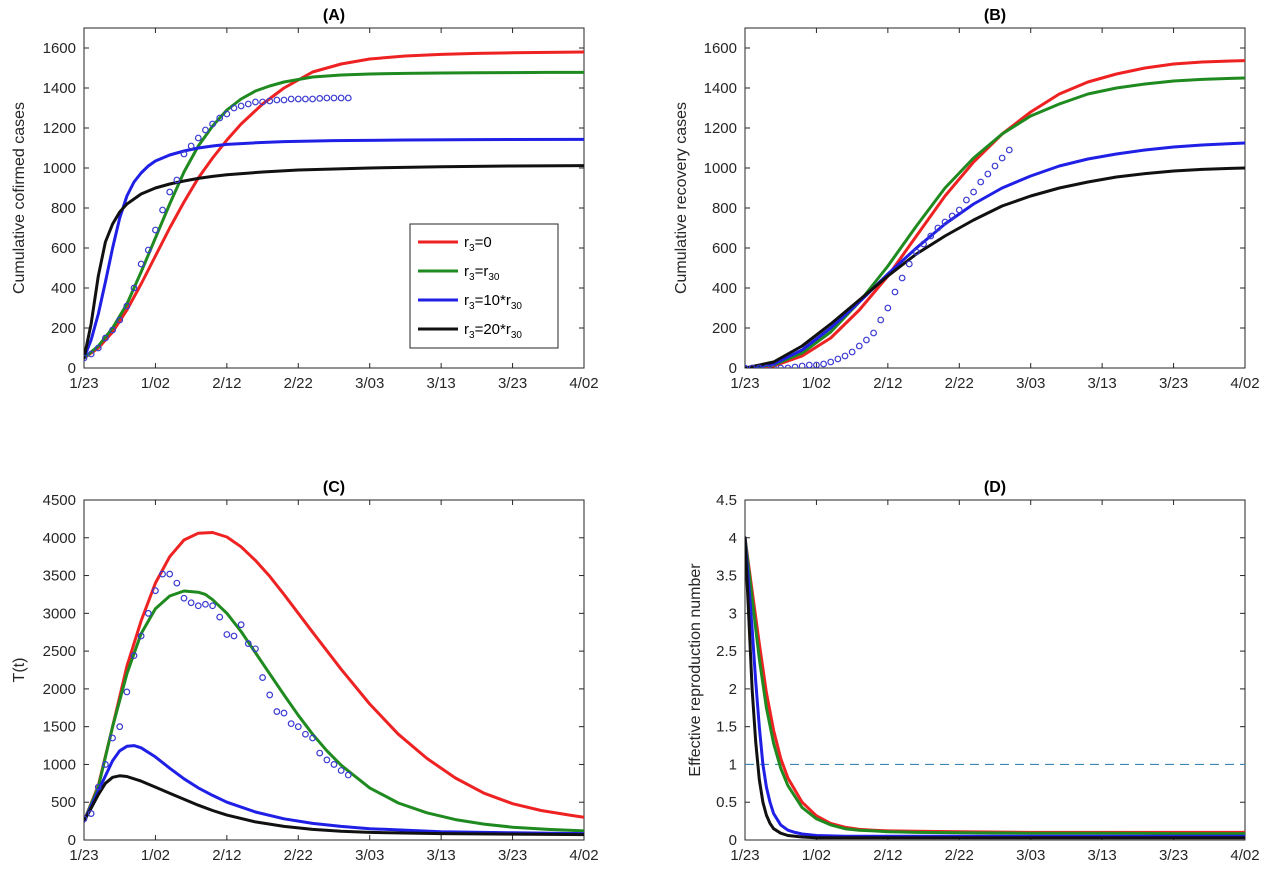  I want to click on y-tick-label: 3.5, so click(726, 576).